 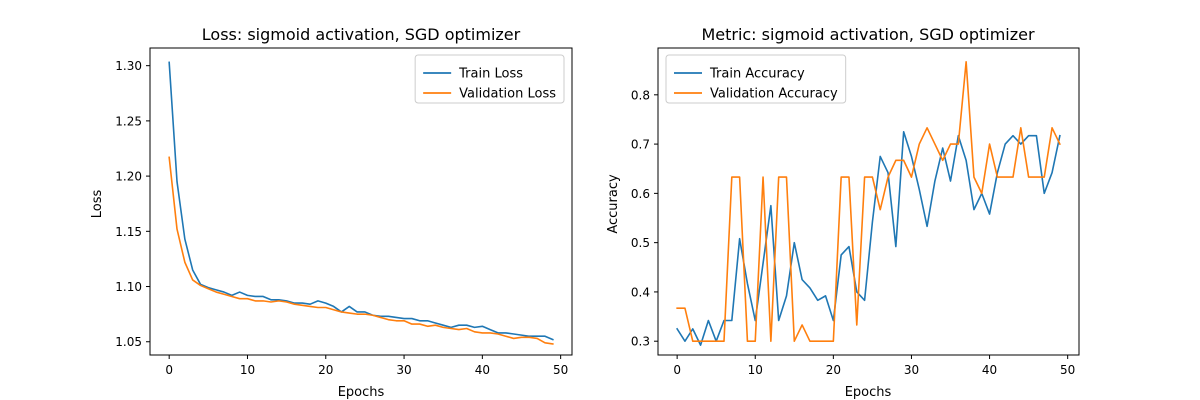 What do you see at coordinates (640, 292) in the screenshot?
I see `accuracy-y-tick-label: 0.4` at bounding box center [640, 292].